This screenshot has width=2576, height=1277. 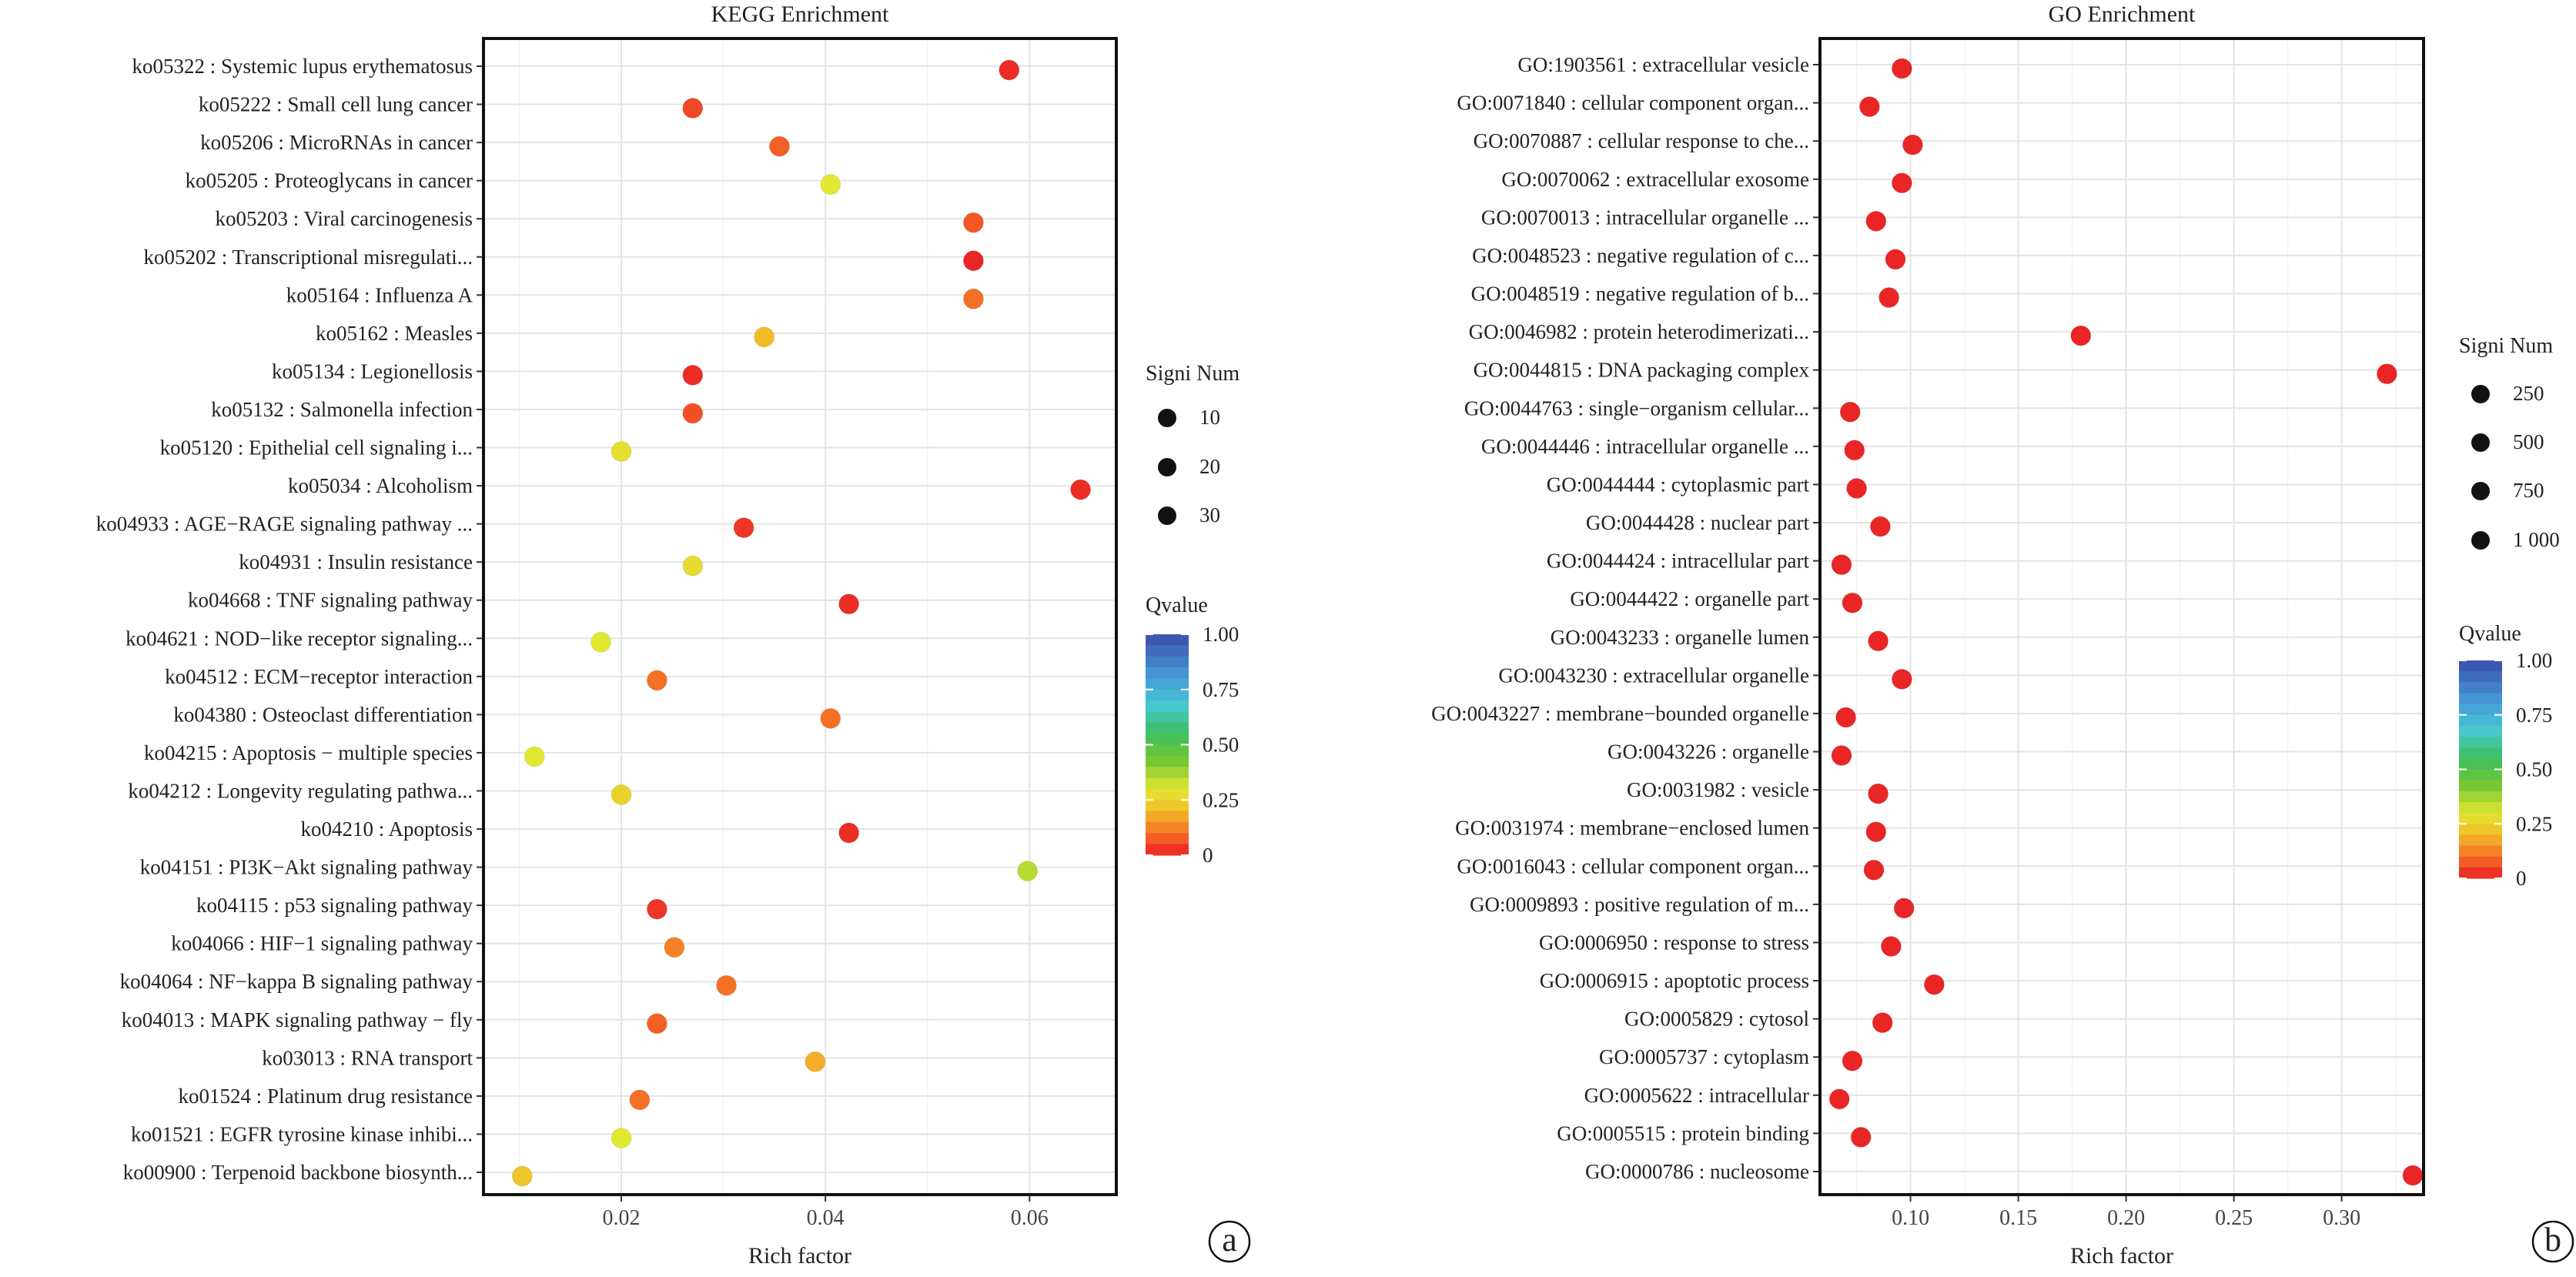 I want to click on y-category-label: GO:0043227 : membrane−bounded organelle, so click(x=1620, y=713).